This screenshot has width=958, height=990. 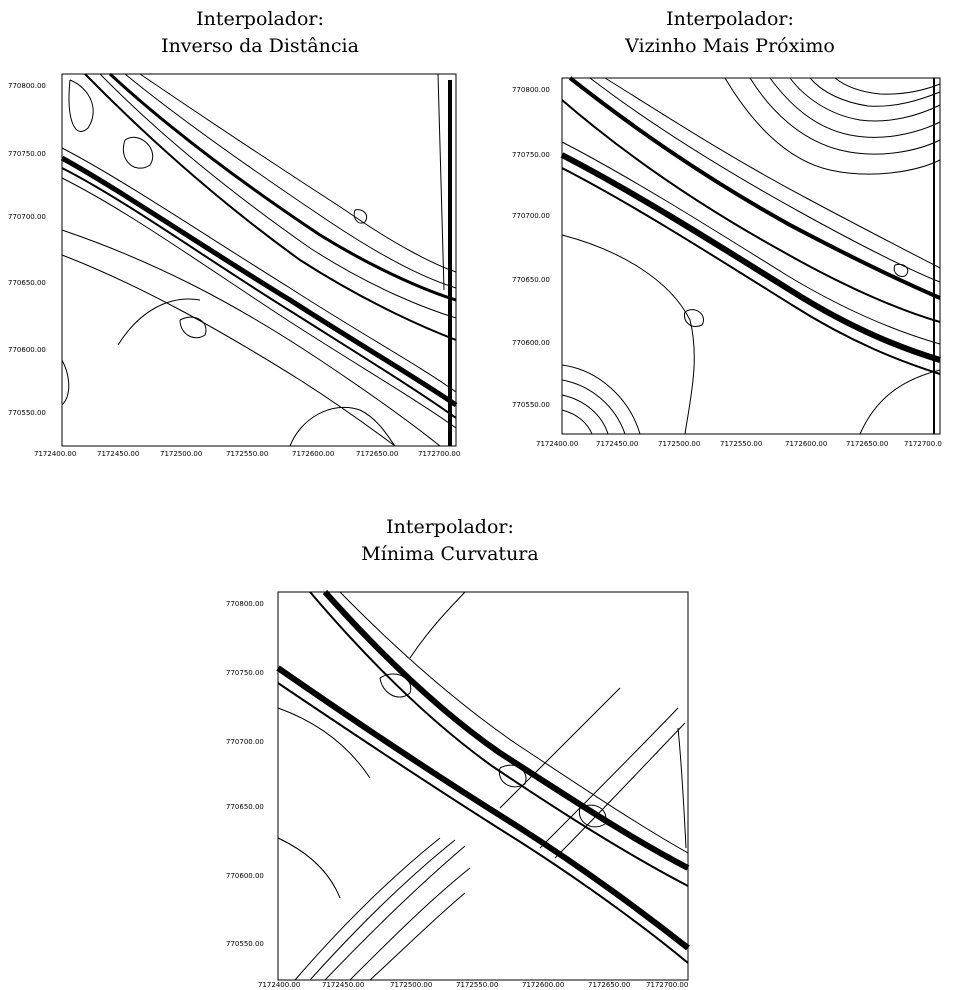 What do you see at coordinates (730, 46) in the screenshot?
I see `title-line-2: Vizinho Mais Próximo` at bounding box center [730, 46].